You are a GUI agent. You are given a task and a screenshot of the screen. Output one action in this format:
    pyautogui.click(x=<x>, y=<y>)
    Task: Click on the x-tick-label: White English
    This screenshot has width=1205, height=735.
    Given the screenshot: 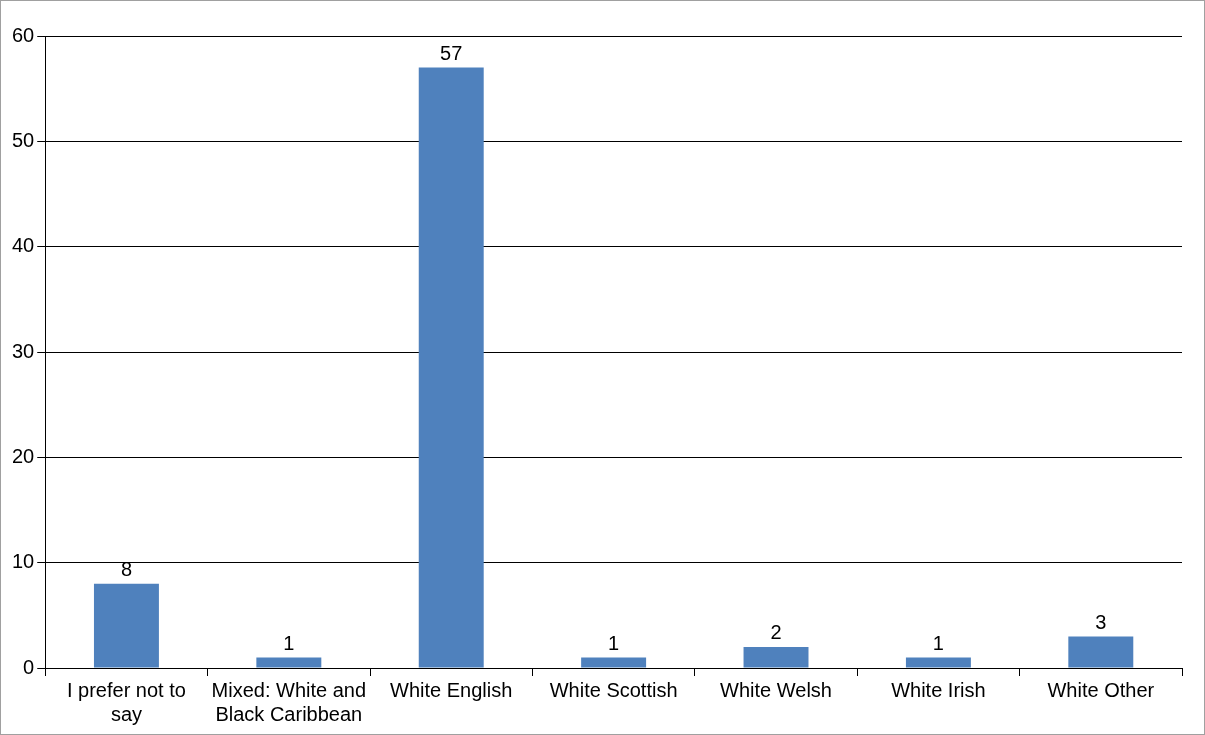 What is the action you would take?
    pyautogui.click(x=451, y=689)
    